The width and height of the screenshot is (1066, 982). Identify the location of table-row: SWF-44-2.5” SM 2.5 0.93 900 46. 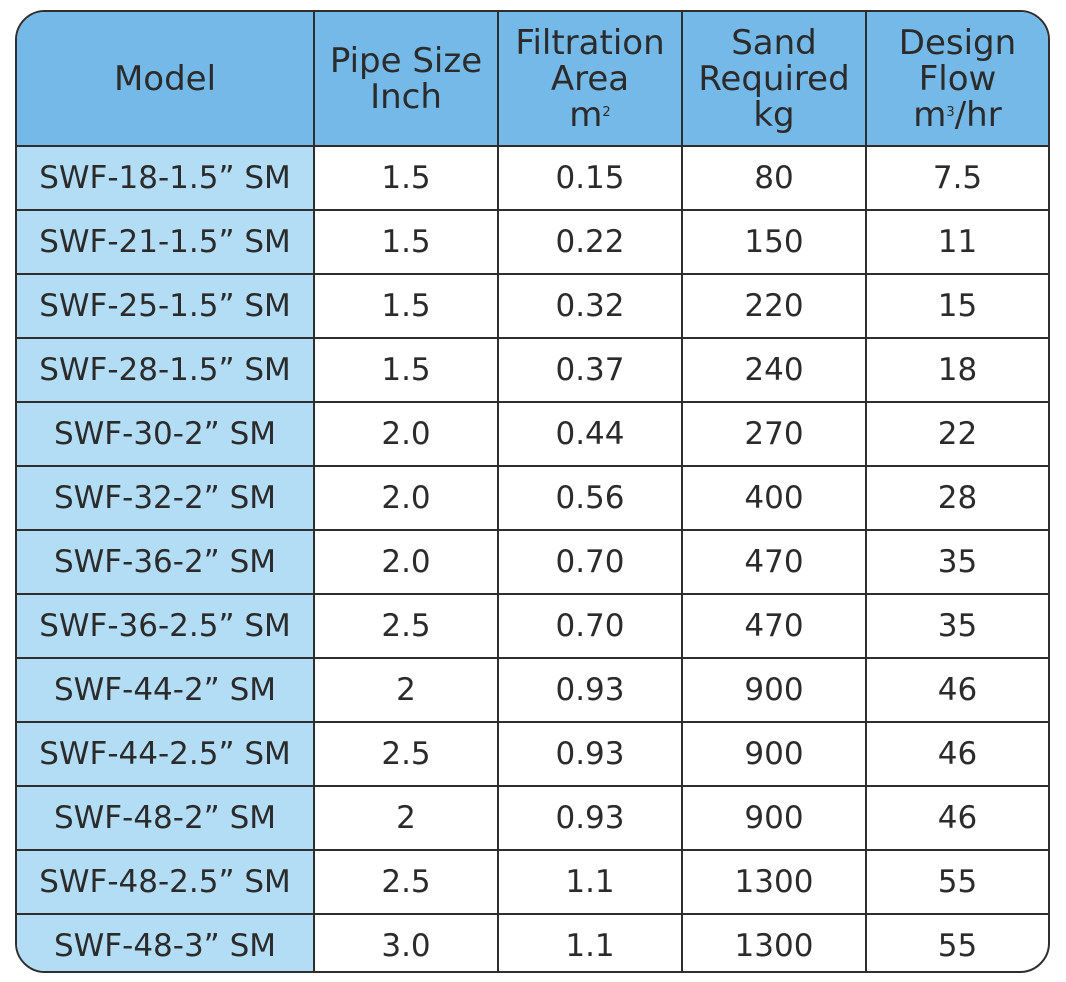
(532, 754).